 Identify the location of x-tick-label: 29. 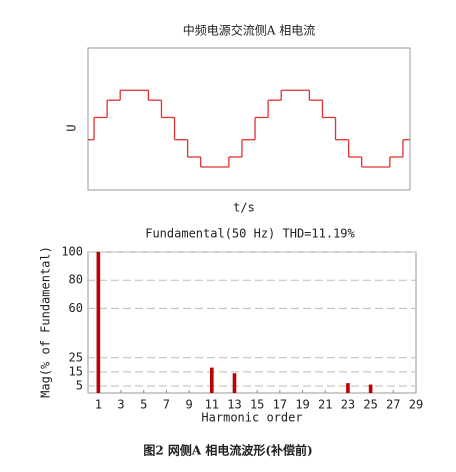
(416, 405).